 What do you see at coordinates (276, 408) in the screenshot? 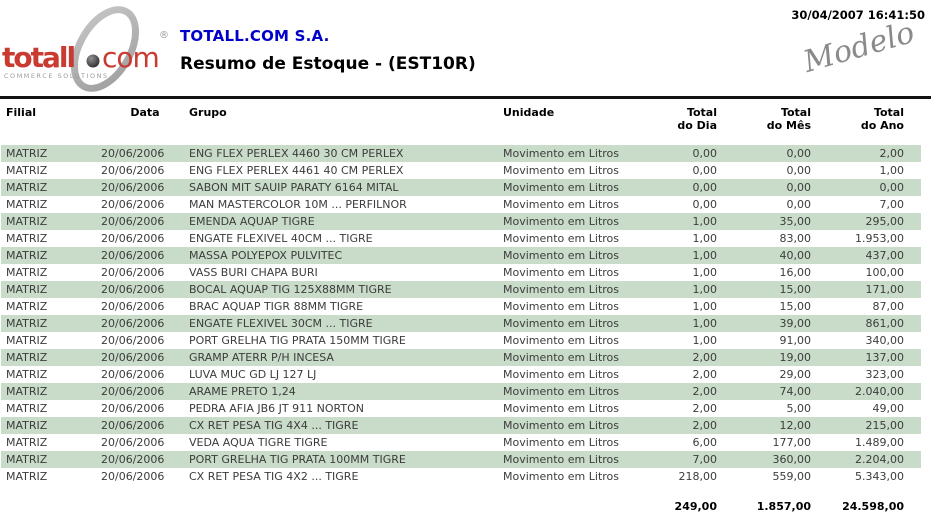
I see `cell-grupo: PEDRA AFIA JB6 JT 911 NORTON` at bounding box center [276, 408].